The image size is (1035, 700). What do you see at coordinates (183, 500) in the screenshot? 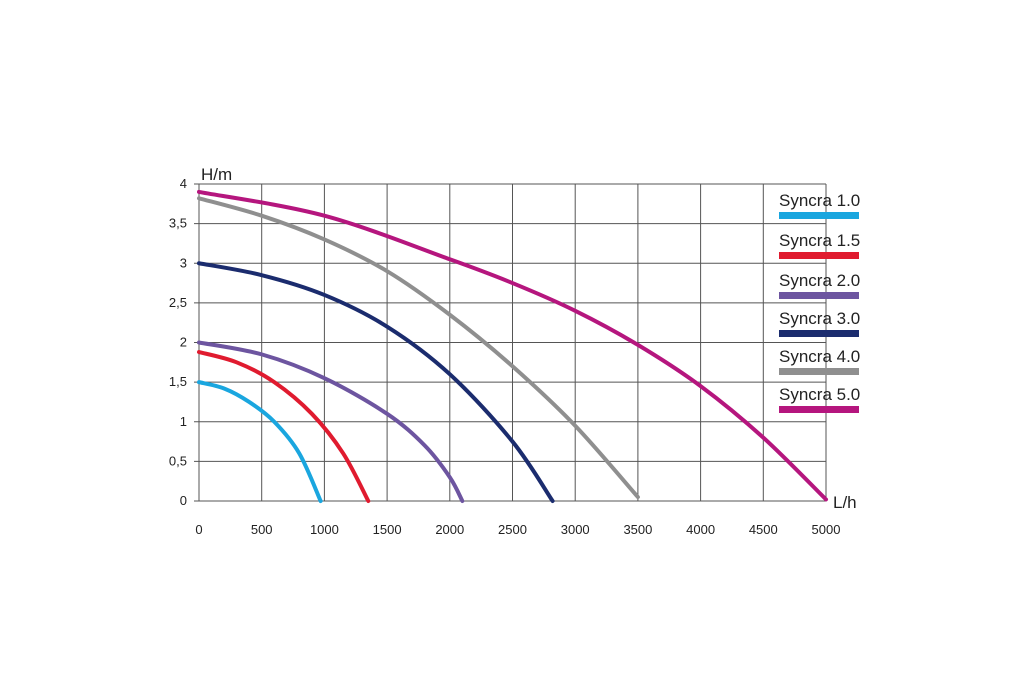
I see `y-tick-label: 0` at bounding box center [183, 500].